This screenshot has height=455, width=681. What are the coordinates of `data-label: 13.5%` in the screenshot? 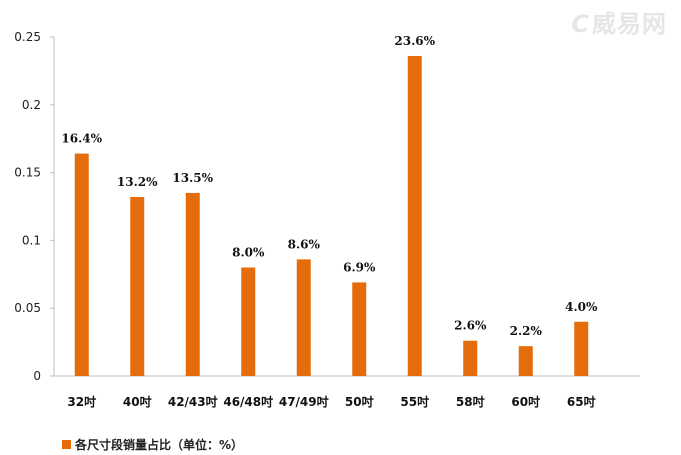 It's located at (192, 178).